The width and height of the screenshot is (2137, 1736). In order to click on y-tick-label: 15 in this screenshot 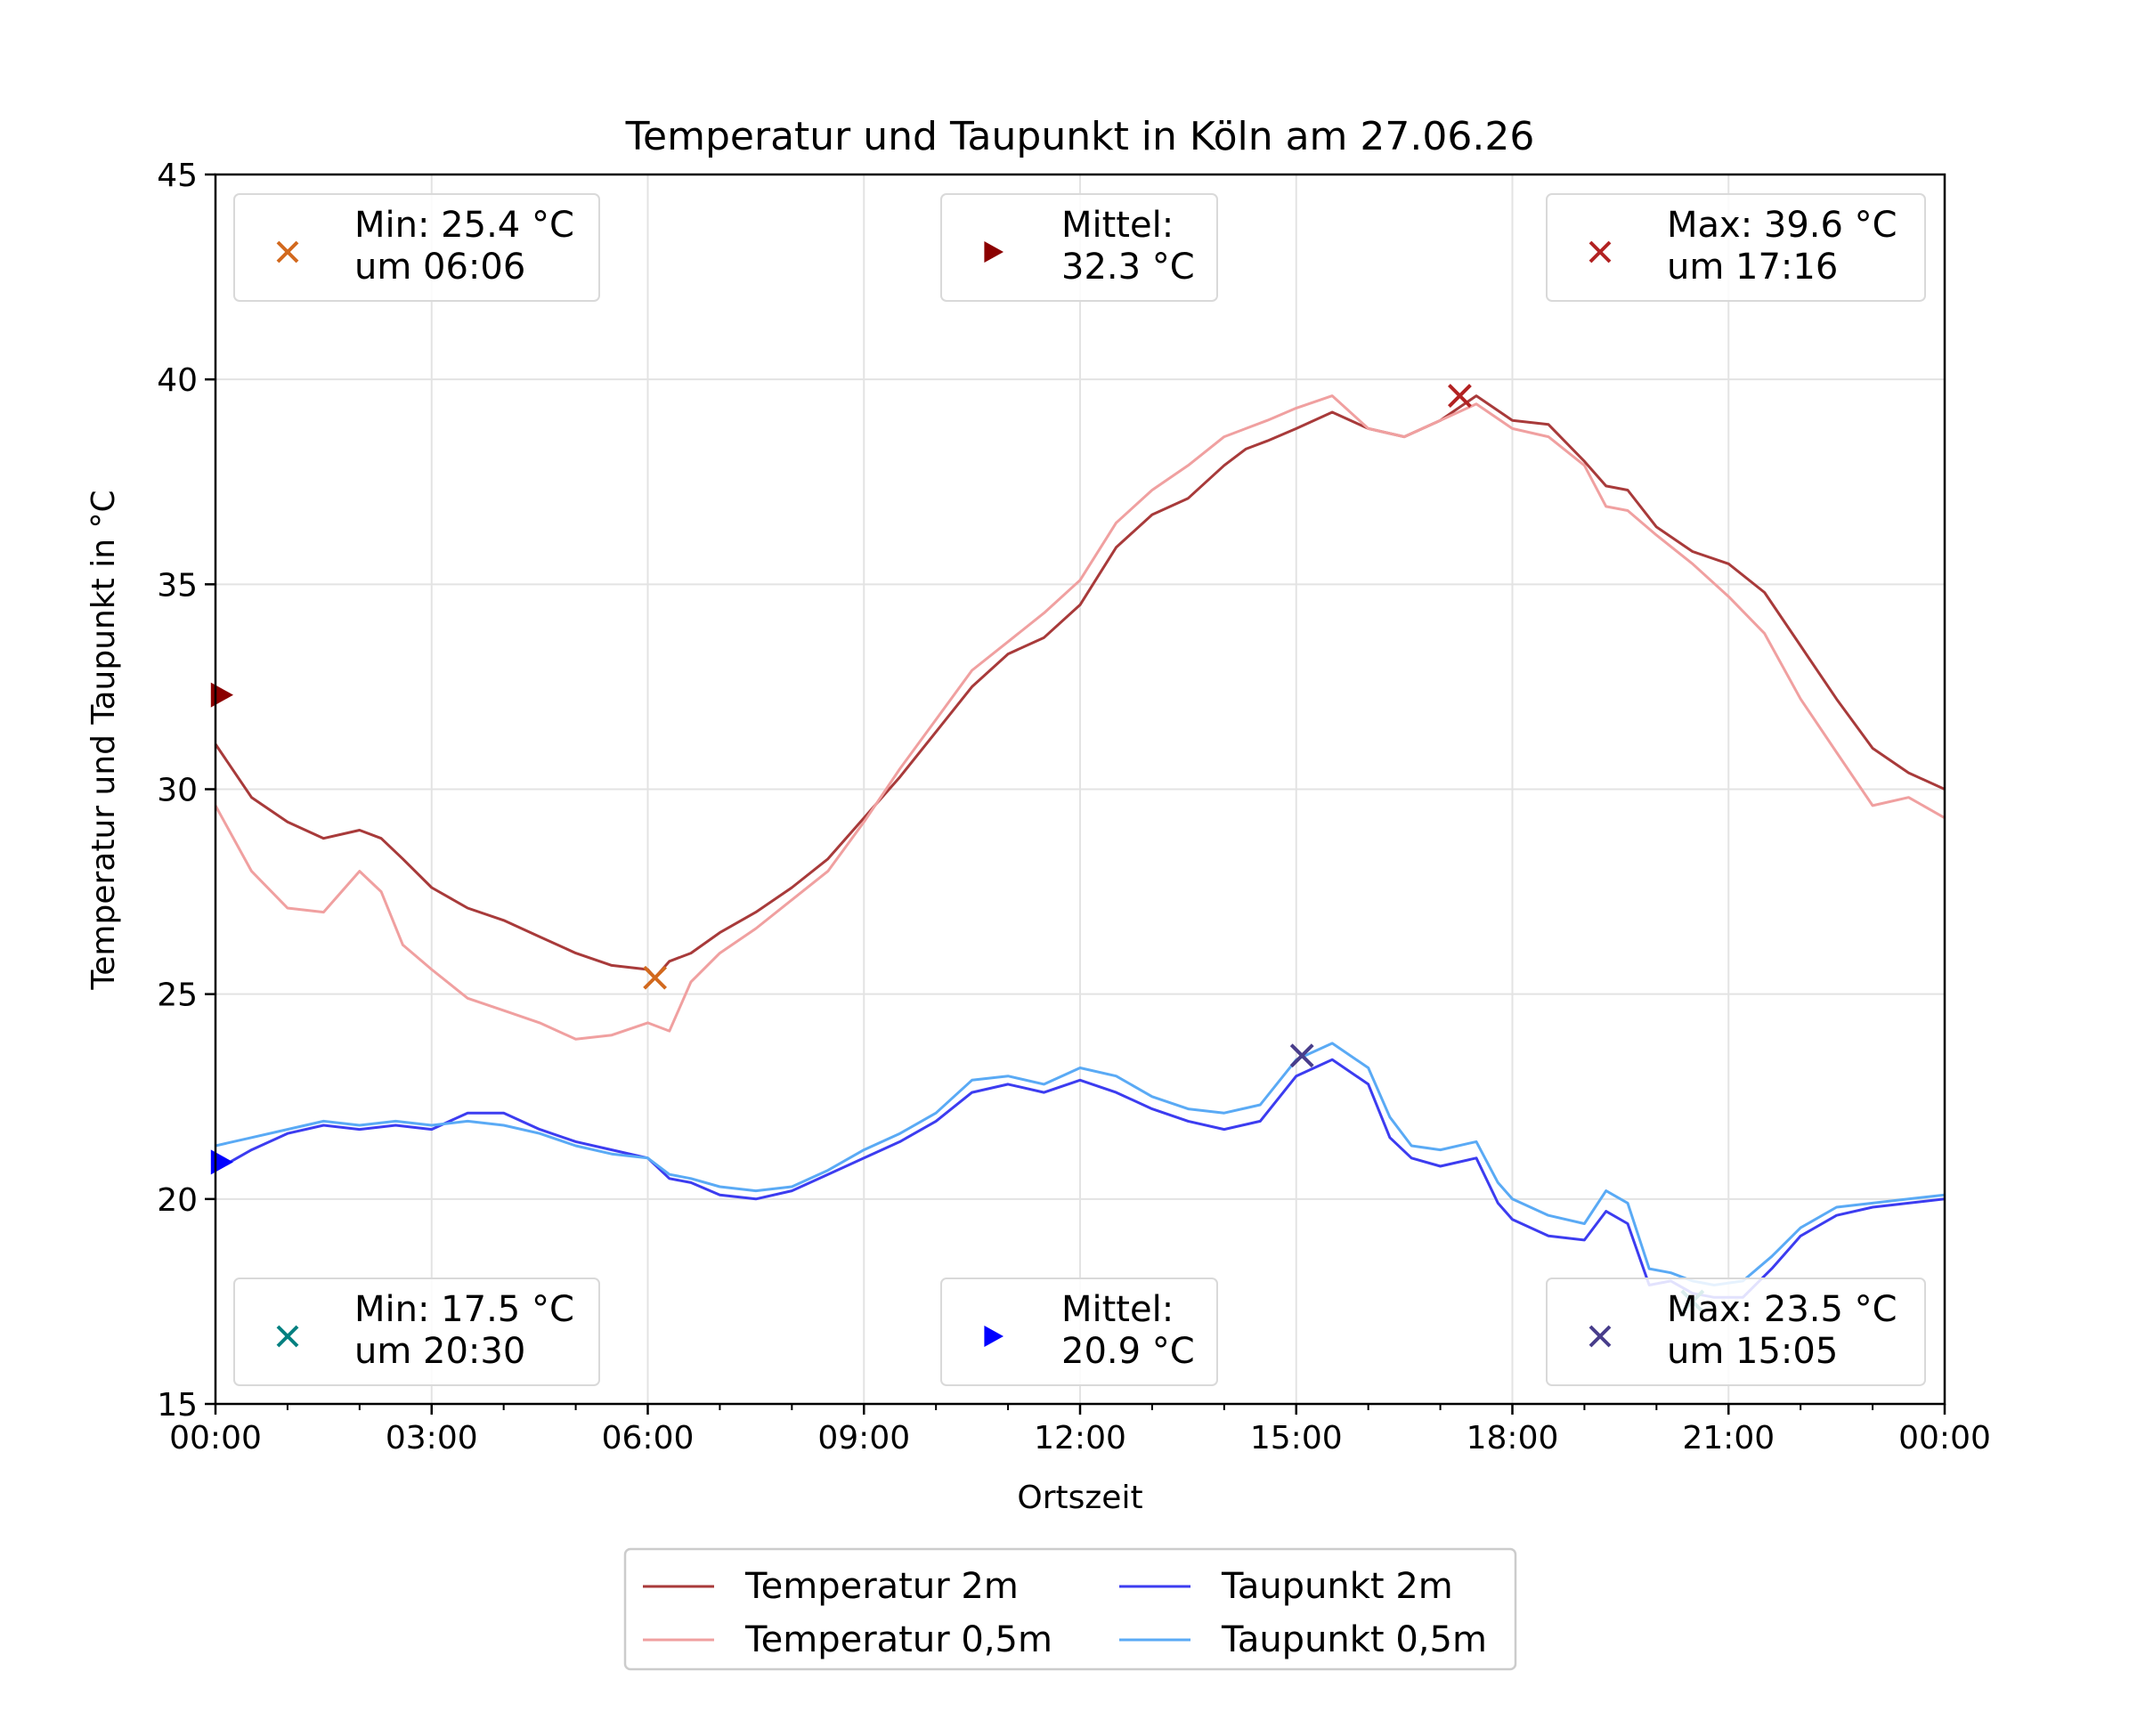, I will do `click(177, 1405)`.